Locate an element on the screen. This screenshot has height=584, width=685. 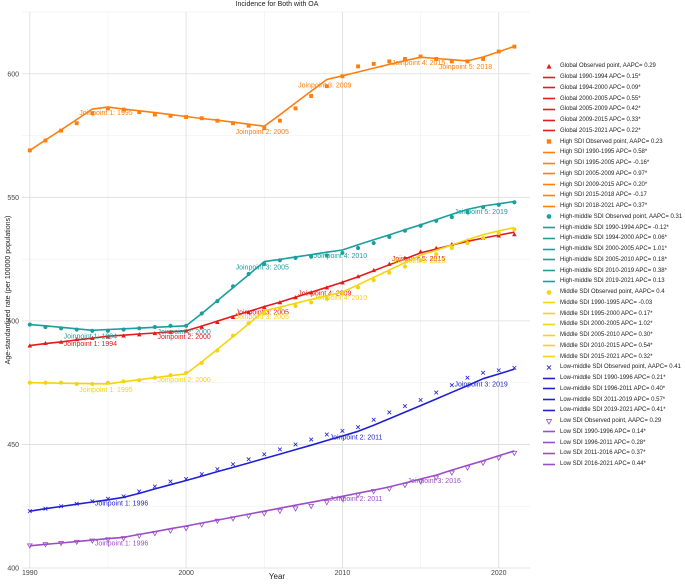
joinpoint-label-high-middle-sdi: Joinpoint 4: 2010 is located at coordinates (340, 256).